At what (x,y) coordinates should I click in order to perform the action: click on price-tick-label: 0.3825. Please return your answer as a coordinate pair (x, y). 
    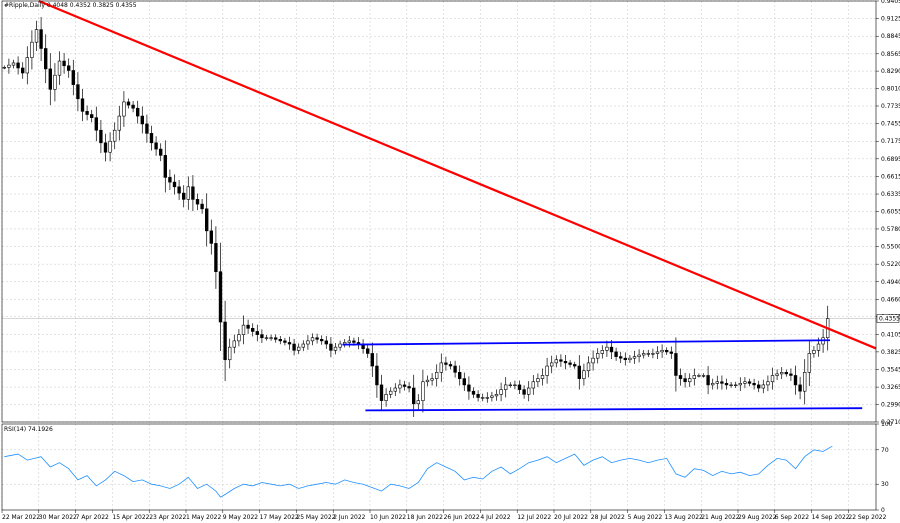
    Looking at the image, I should click on (890, 352).